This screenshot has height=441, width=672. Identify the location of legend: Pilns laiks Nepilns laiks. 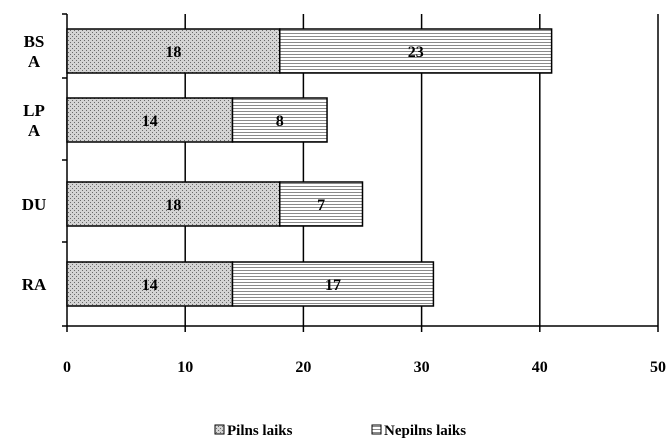
(340, 431).